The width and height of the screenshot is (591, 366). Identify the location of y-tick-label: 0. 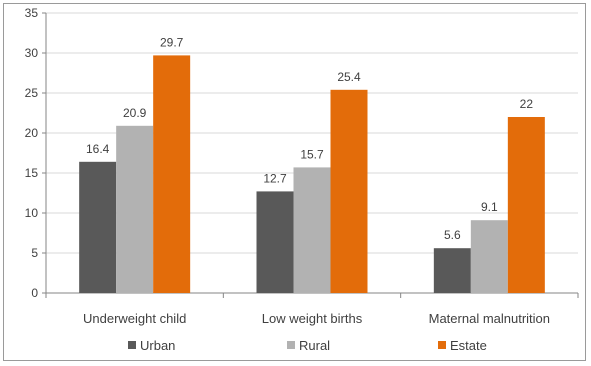
(34, 293).